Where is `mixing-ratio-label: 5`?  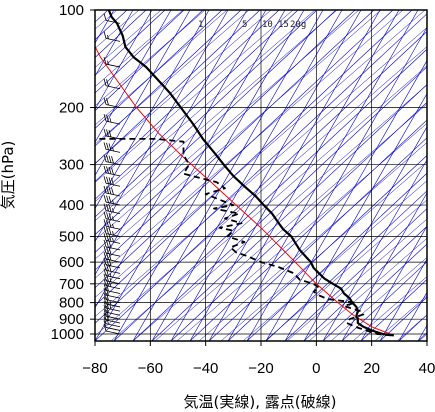
mixing-ratio-label: 5 is located at coordinates (244, 25).